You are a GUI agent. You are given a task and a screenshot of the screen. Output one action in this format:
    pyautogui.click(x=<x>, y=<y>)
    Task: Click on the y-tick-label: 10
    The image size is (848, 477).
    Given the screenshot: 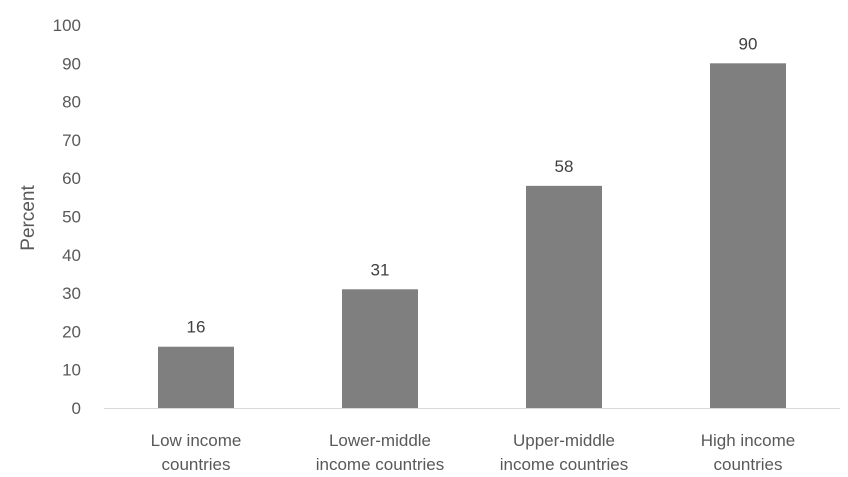 What is the action you would take?
    pyautogui.click(x=71, y=370)
    